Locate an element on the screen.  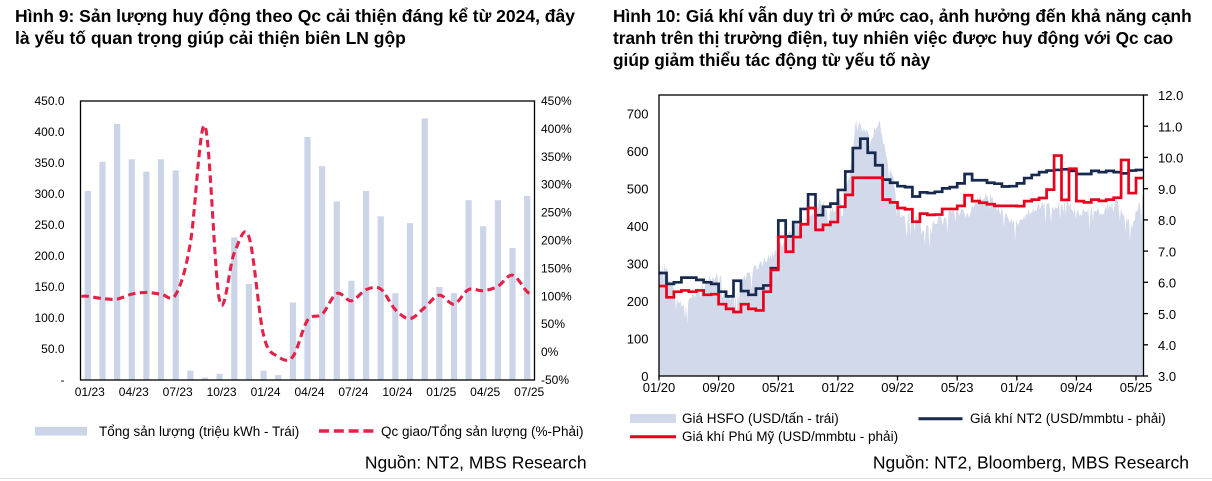
svg-text: 450% is located at coordinates (556, 101).